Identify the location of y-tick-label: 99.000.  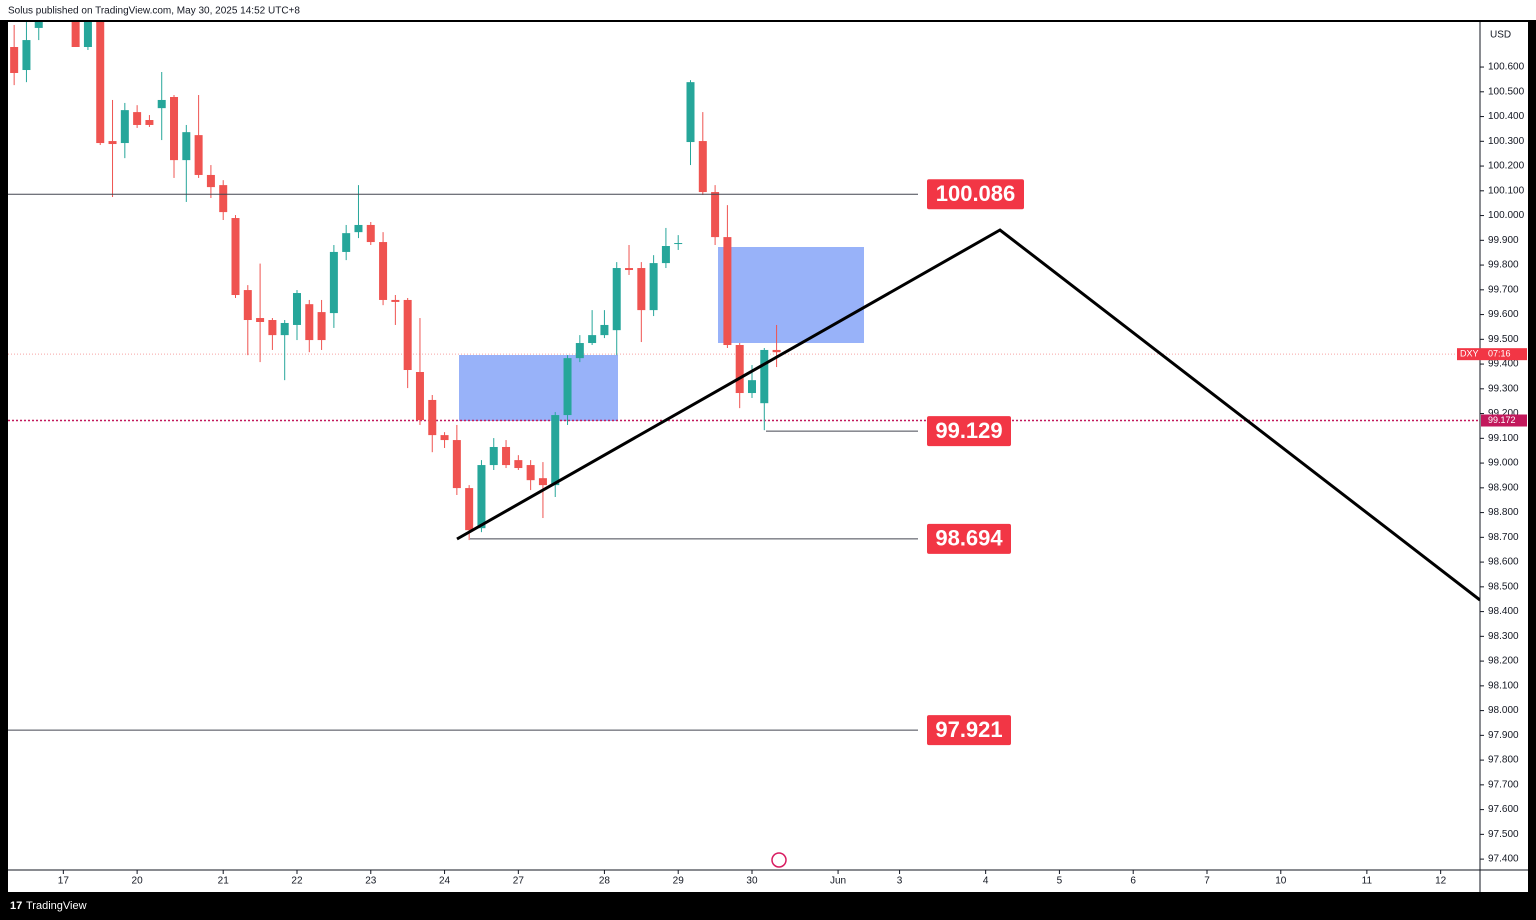
(1503, 463).